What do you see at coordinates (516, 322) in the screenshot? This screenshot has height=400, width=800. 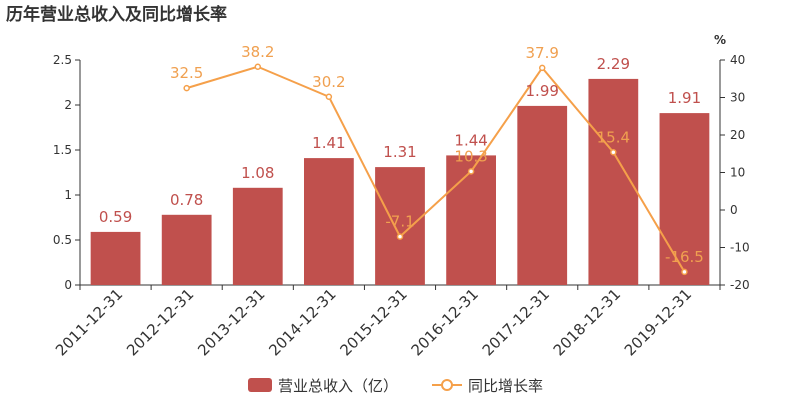 I see `x-tick-label: 2017-12-31` at bounding box center [516, 322].